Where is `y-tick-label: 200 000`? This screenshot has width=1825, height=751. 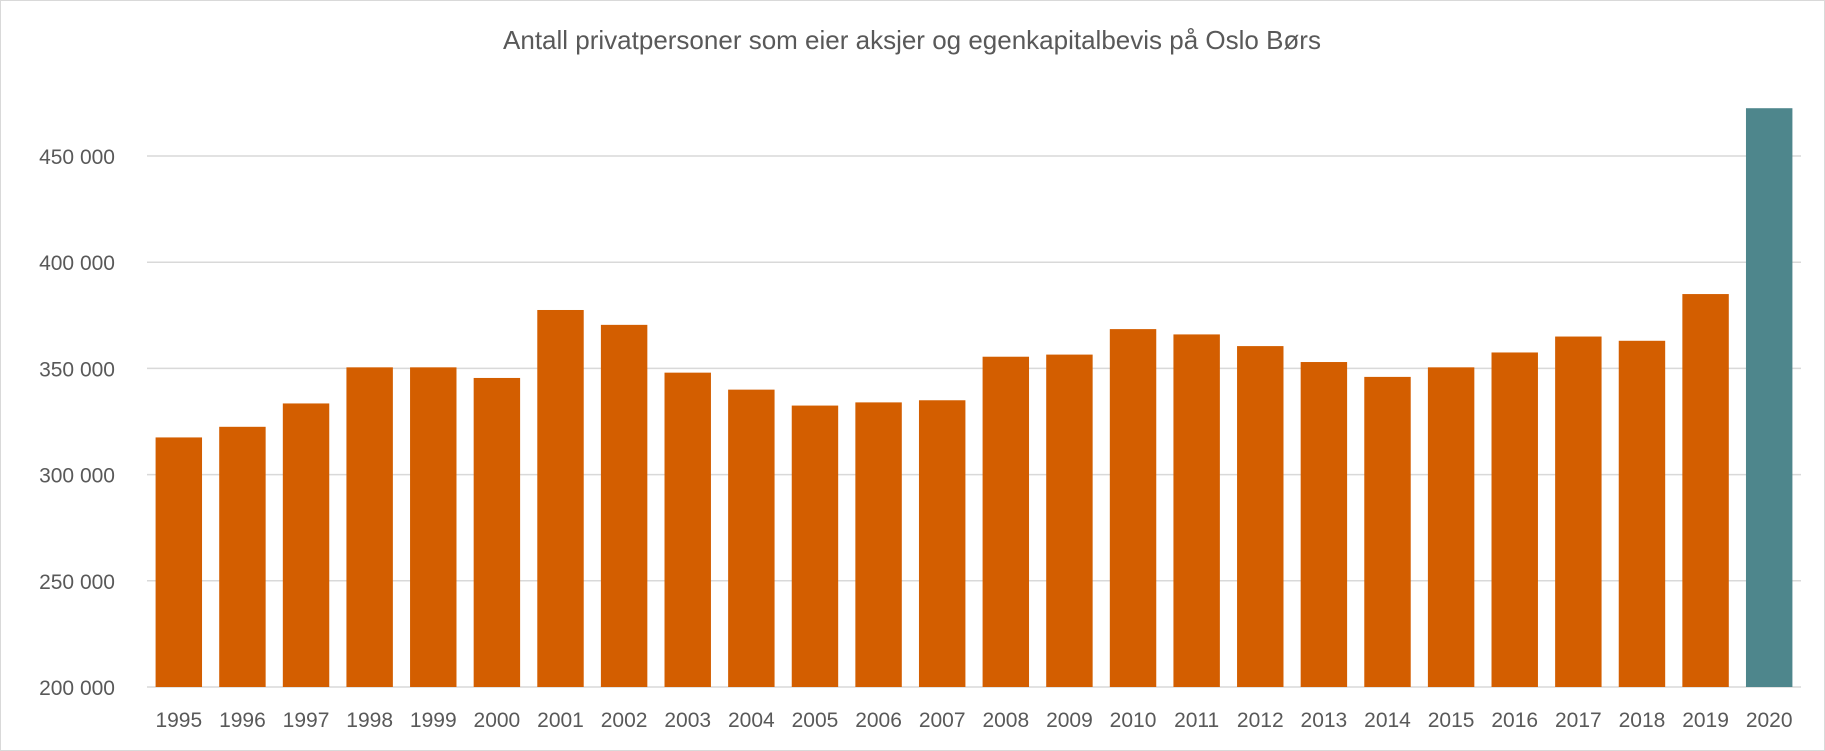 y-tick-label: 200 000 is located at coordinates (77, 688).